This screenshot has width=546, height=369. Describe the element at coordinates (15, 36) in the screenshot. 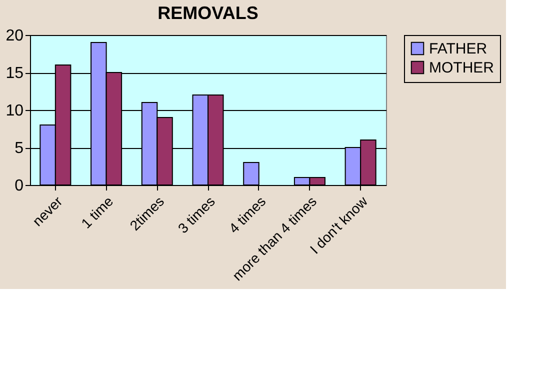

I see `y-tick-label: 20` at that location.